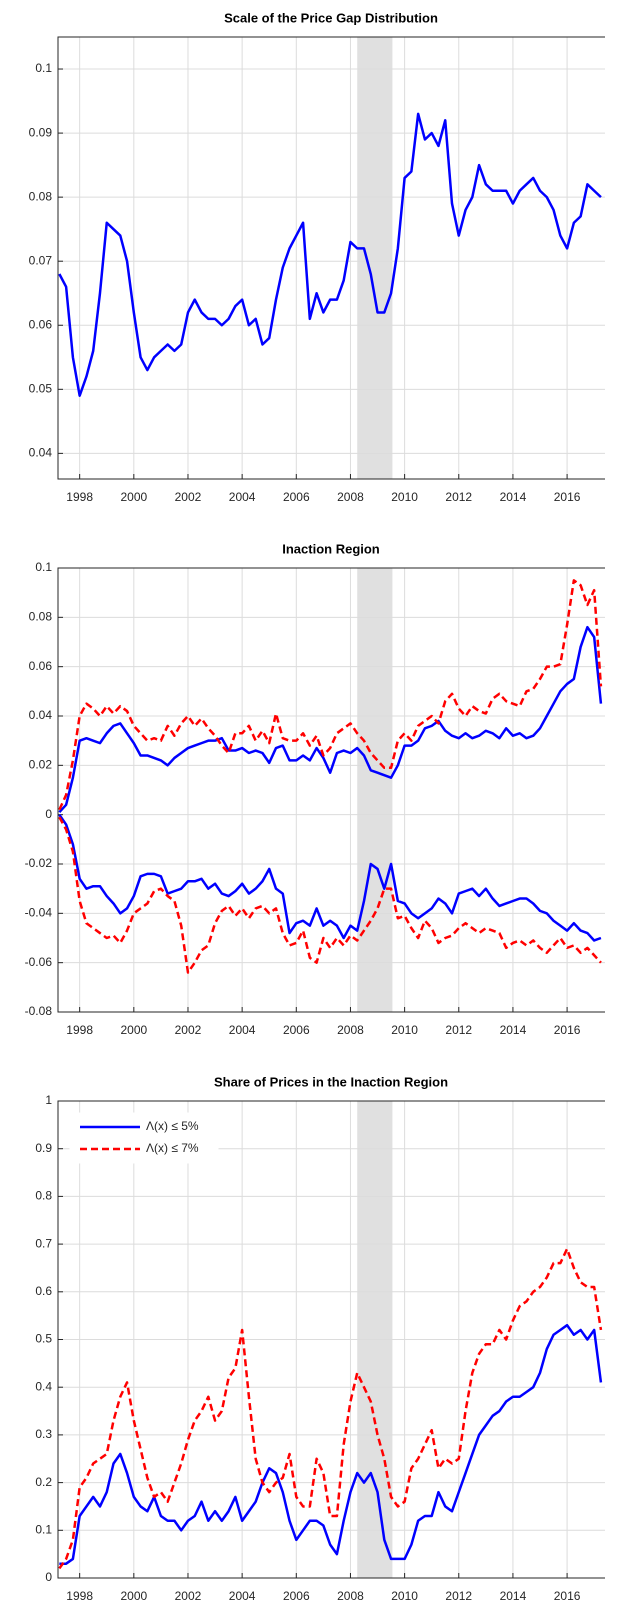 This screenshot has width=620, height=1607. What do you see at coordinates (41, 132) in the screenshot?
I see `y-tick-label: 0.09` at bounding box center [41, 132].